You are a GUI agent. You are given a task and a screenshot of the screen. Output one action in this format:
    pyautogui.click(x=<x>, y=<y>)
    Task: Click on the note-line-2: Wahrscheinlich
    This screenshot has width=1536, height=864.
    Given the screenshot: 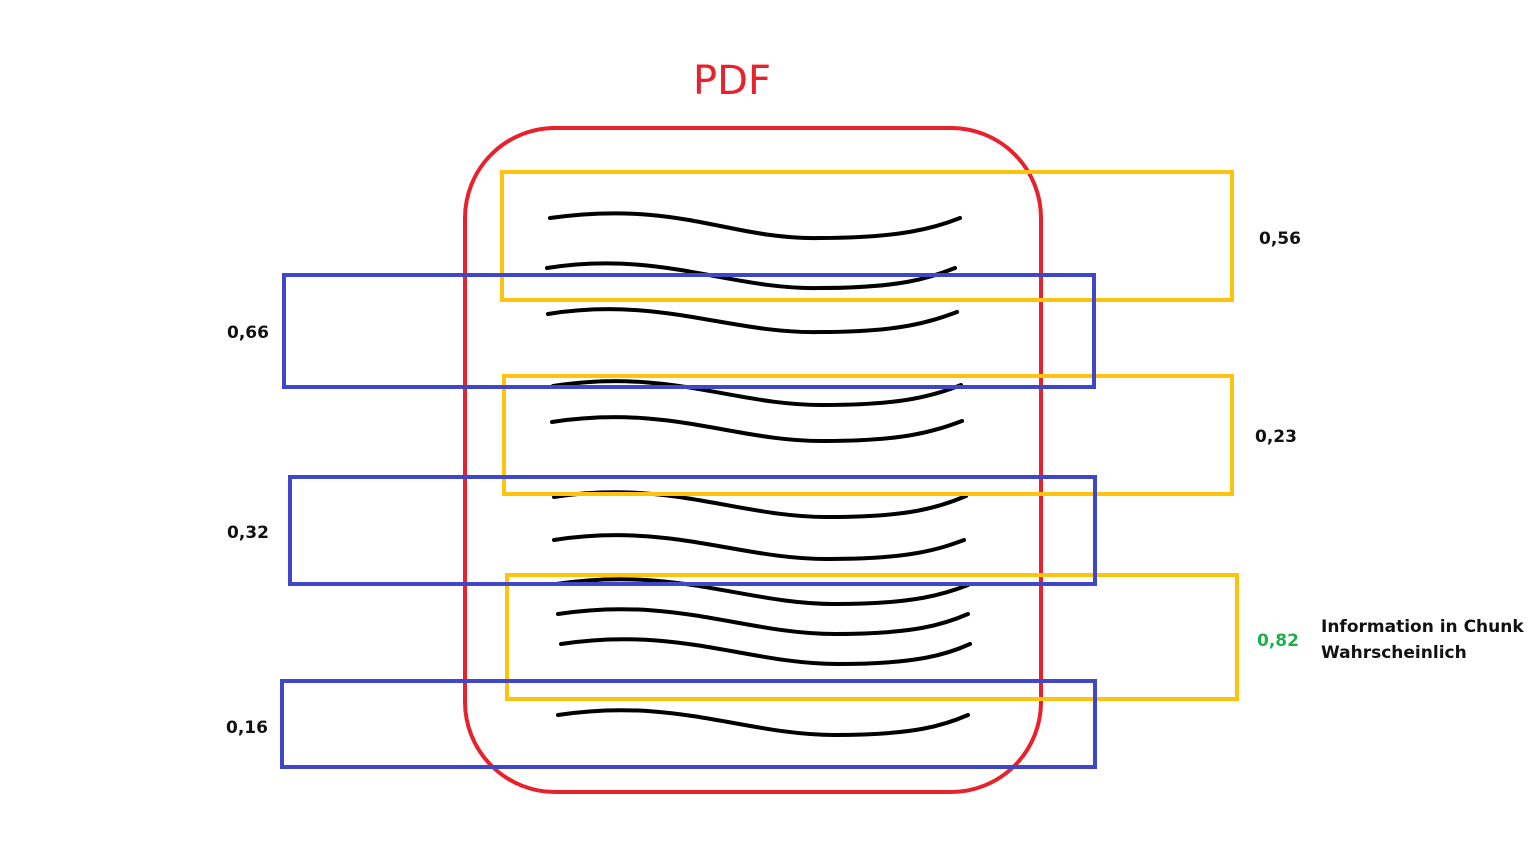 What is the action you would take?
    pyautogui.click(x=1394, y=653)
    